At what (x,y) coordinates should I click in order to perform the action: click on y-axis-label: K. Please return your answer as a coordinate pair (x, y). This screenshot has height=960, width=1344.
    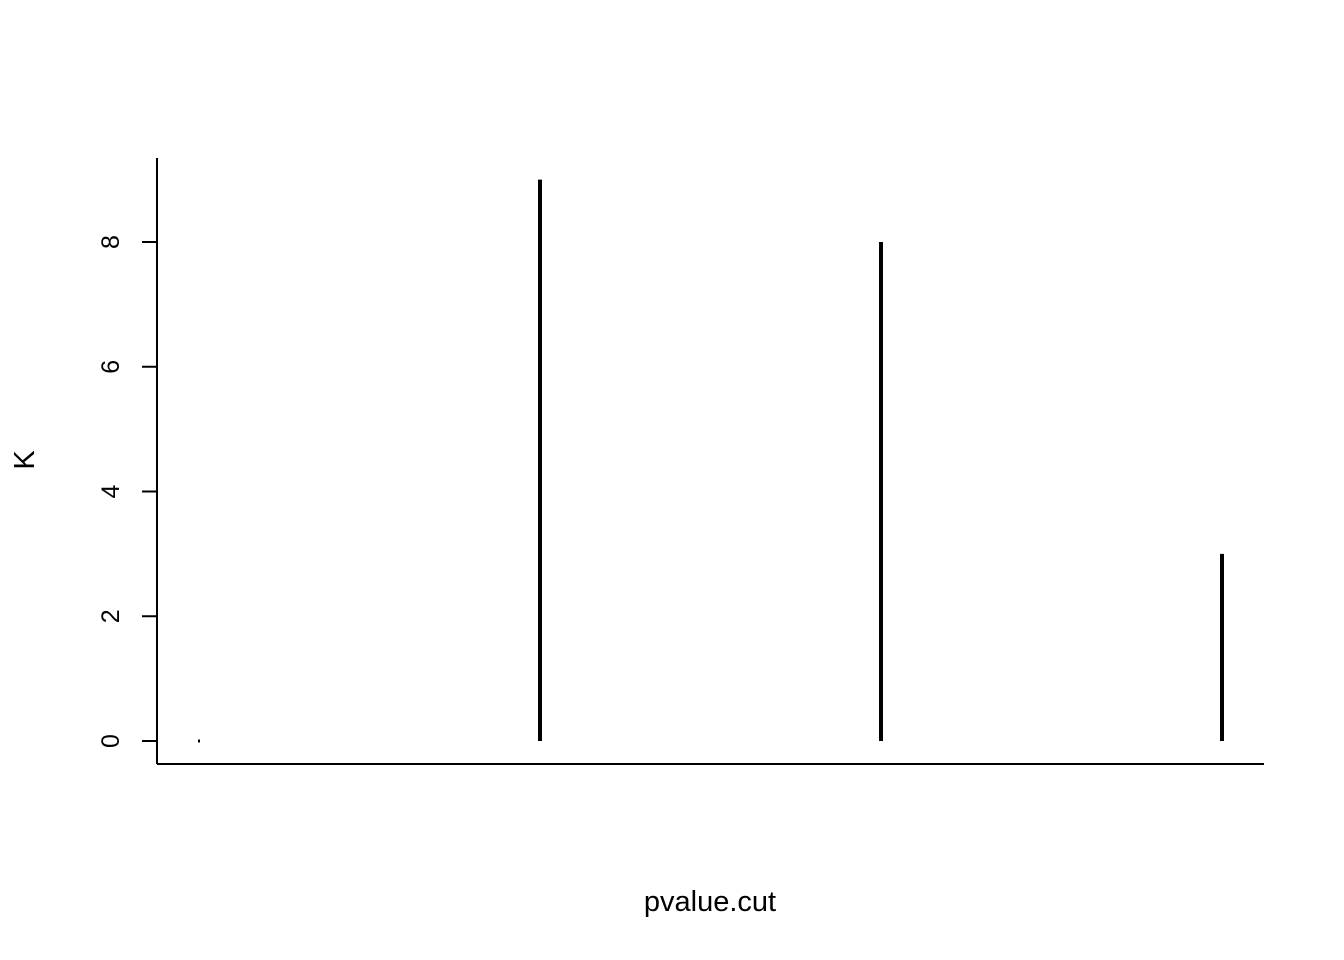
    Looking at the image, I should click on (25, 460).